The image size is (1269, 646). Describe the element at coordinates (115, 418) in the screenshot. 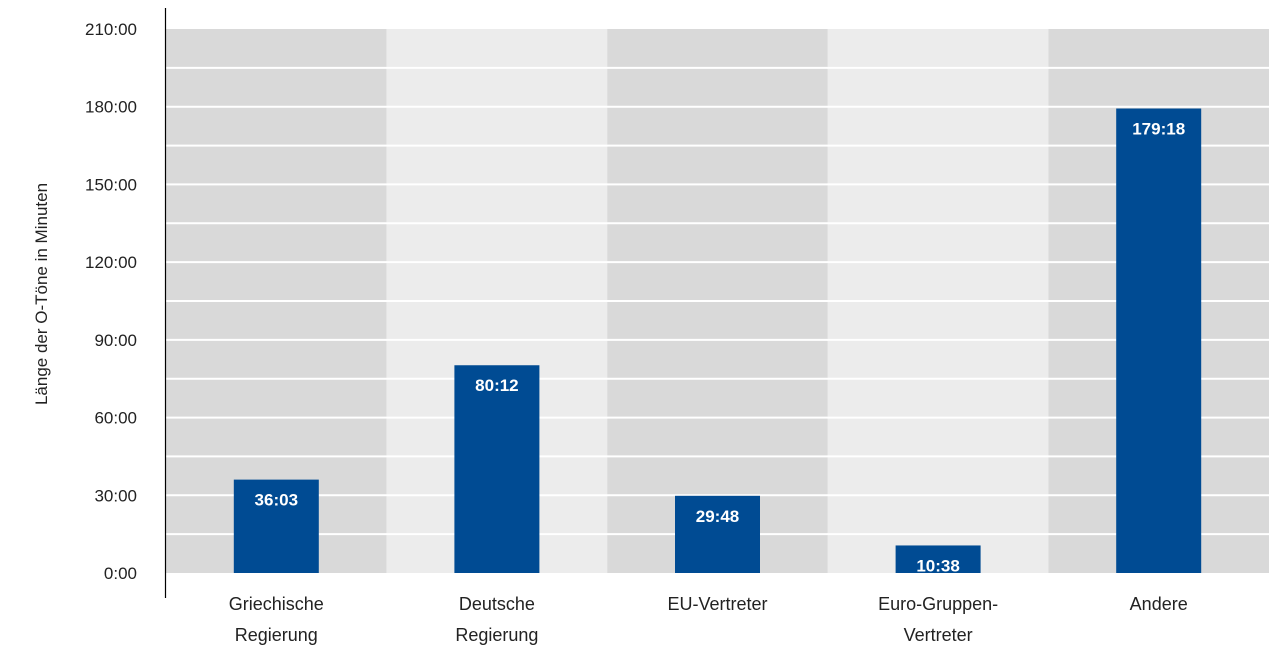

I see `y-tick-label: 60:00` at that location.